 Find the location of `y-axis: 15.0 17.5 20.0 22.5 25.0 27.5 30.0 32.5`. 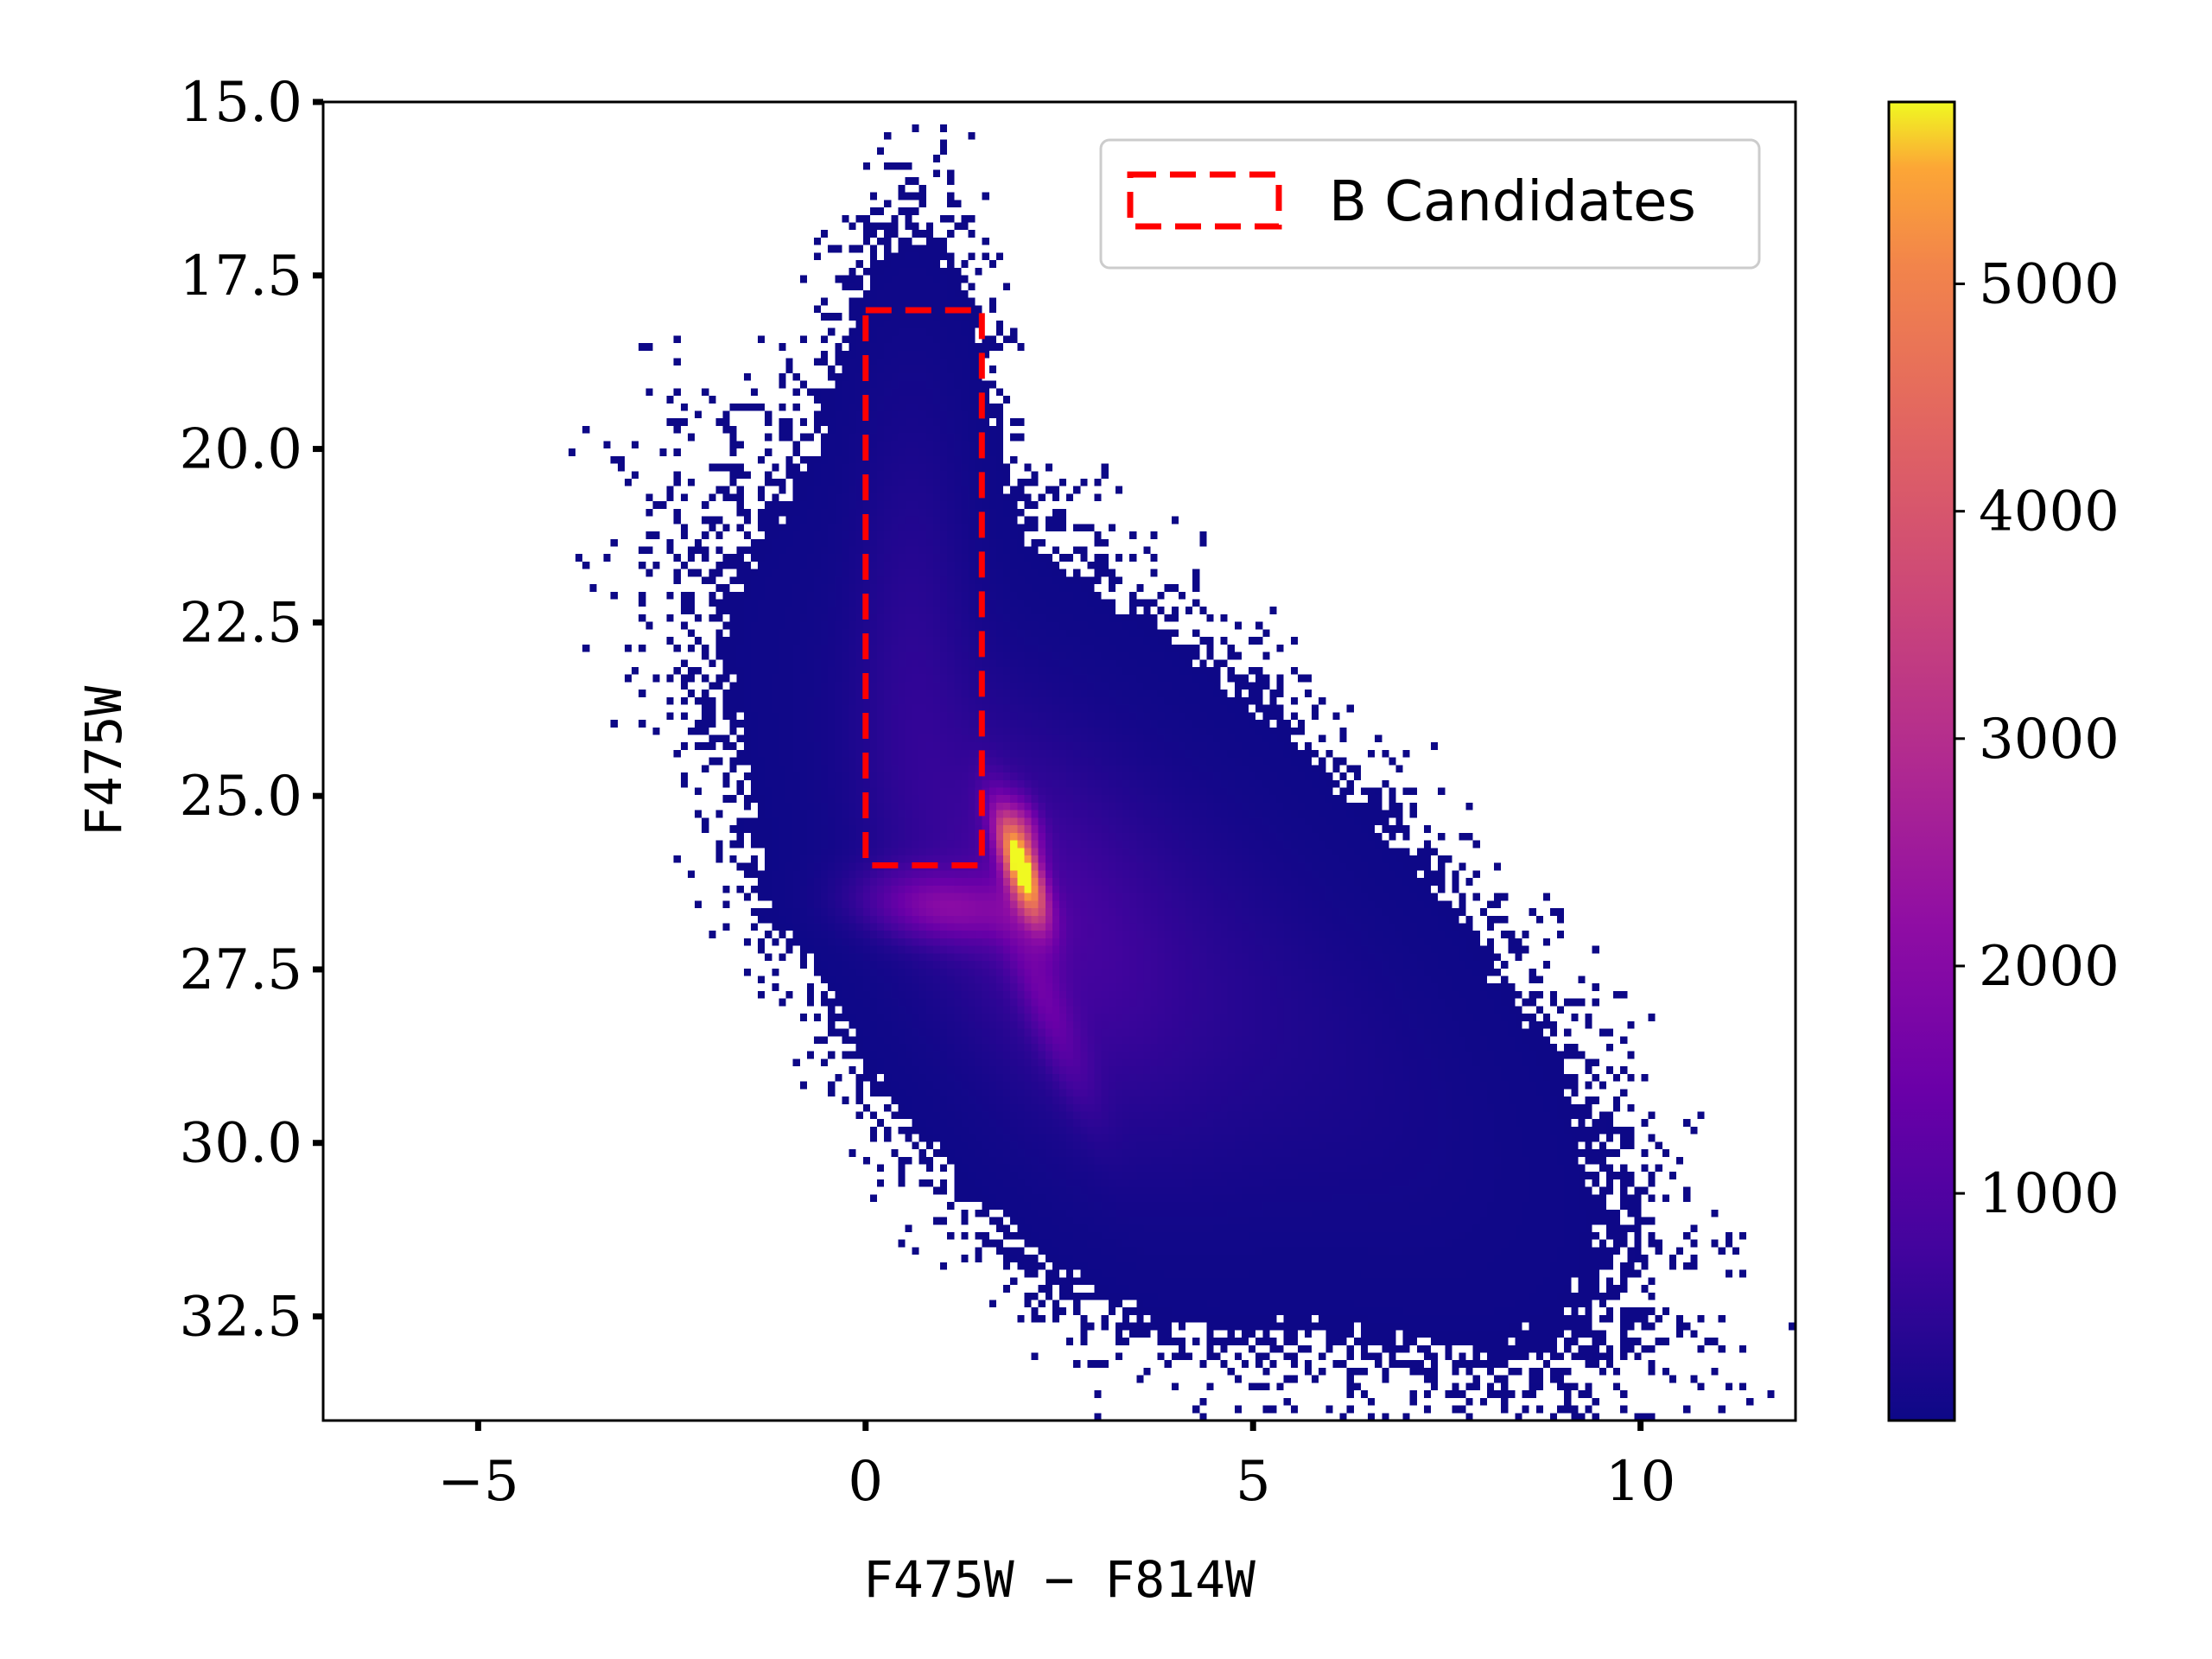

y-axis: 15.0 17.5 20.0 22.5 25.0 27.5 30.0 32.5 is located at coordinates (251, 710).